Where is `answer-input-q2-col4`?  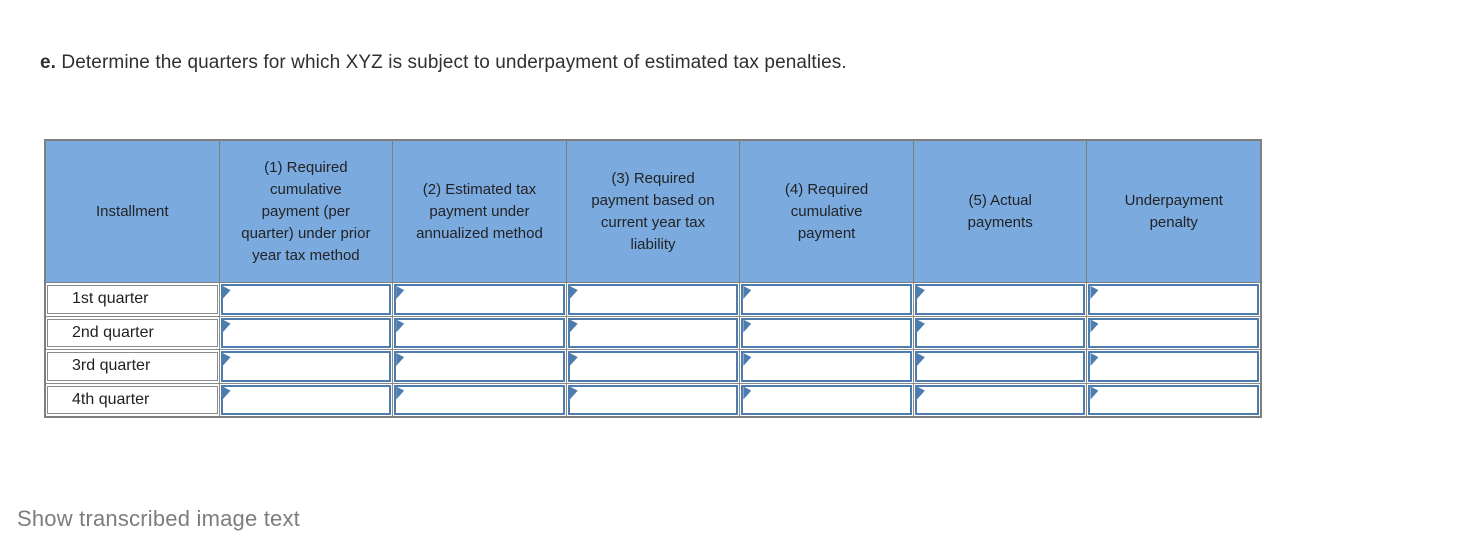 answer-input-q2-col4 is located at coordinates (826, 332).